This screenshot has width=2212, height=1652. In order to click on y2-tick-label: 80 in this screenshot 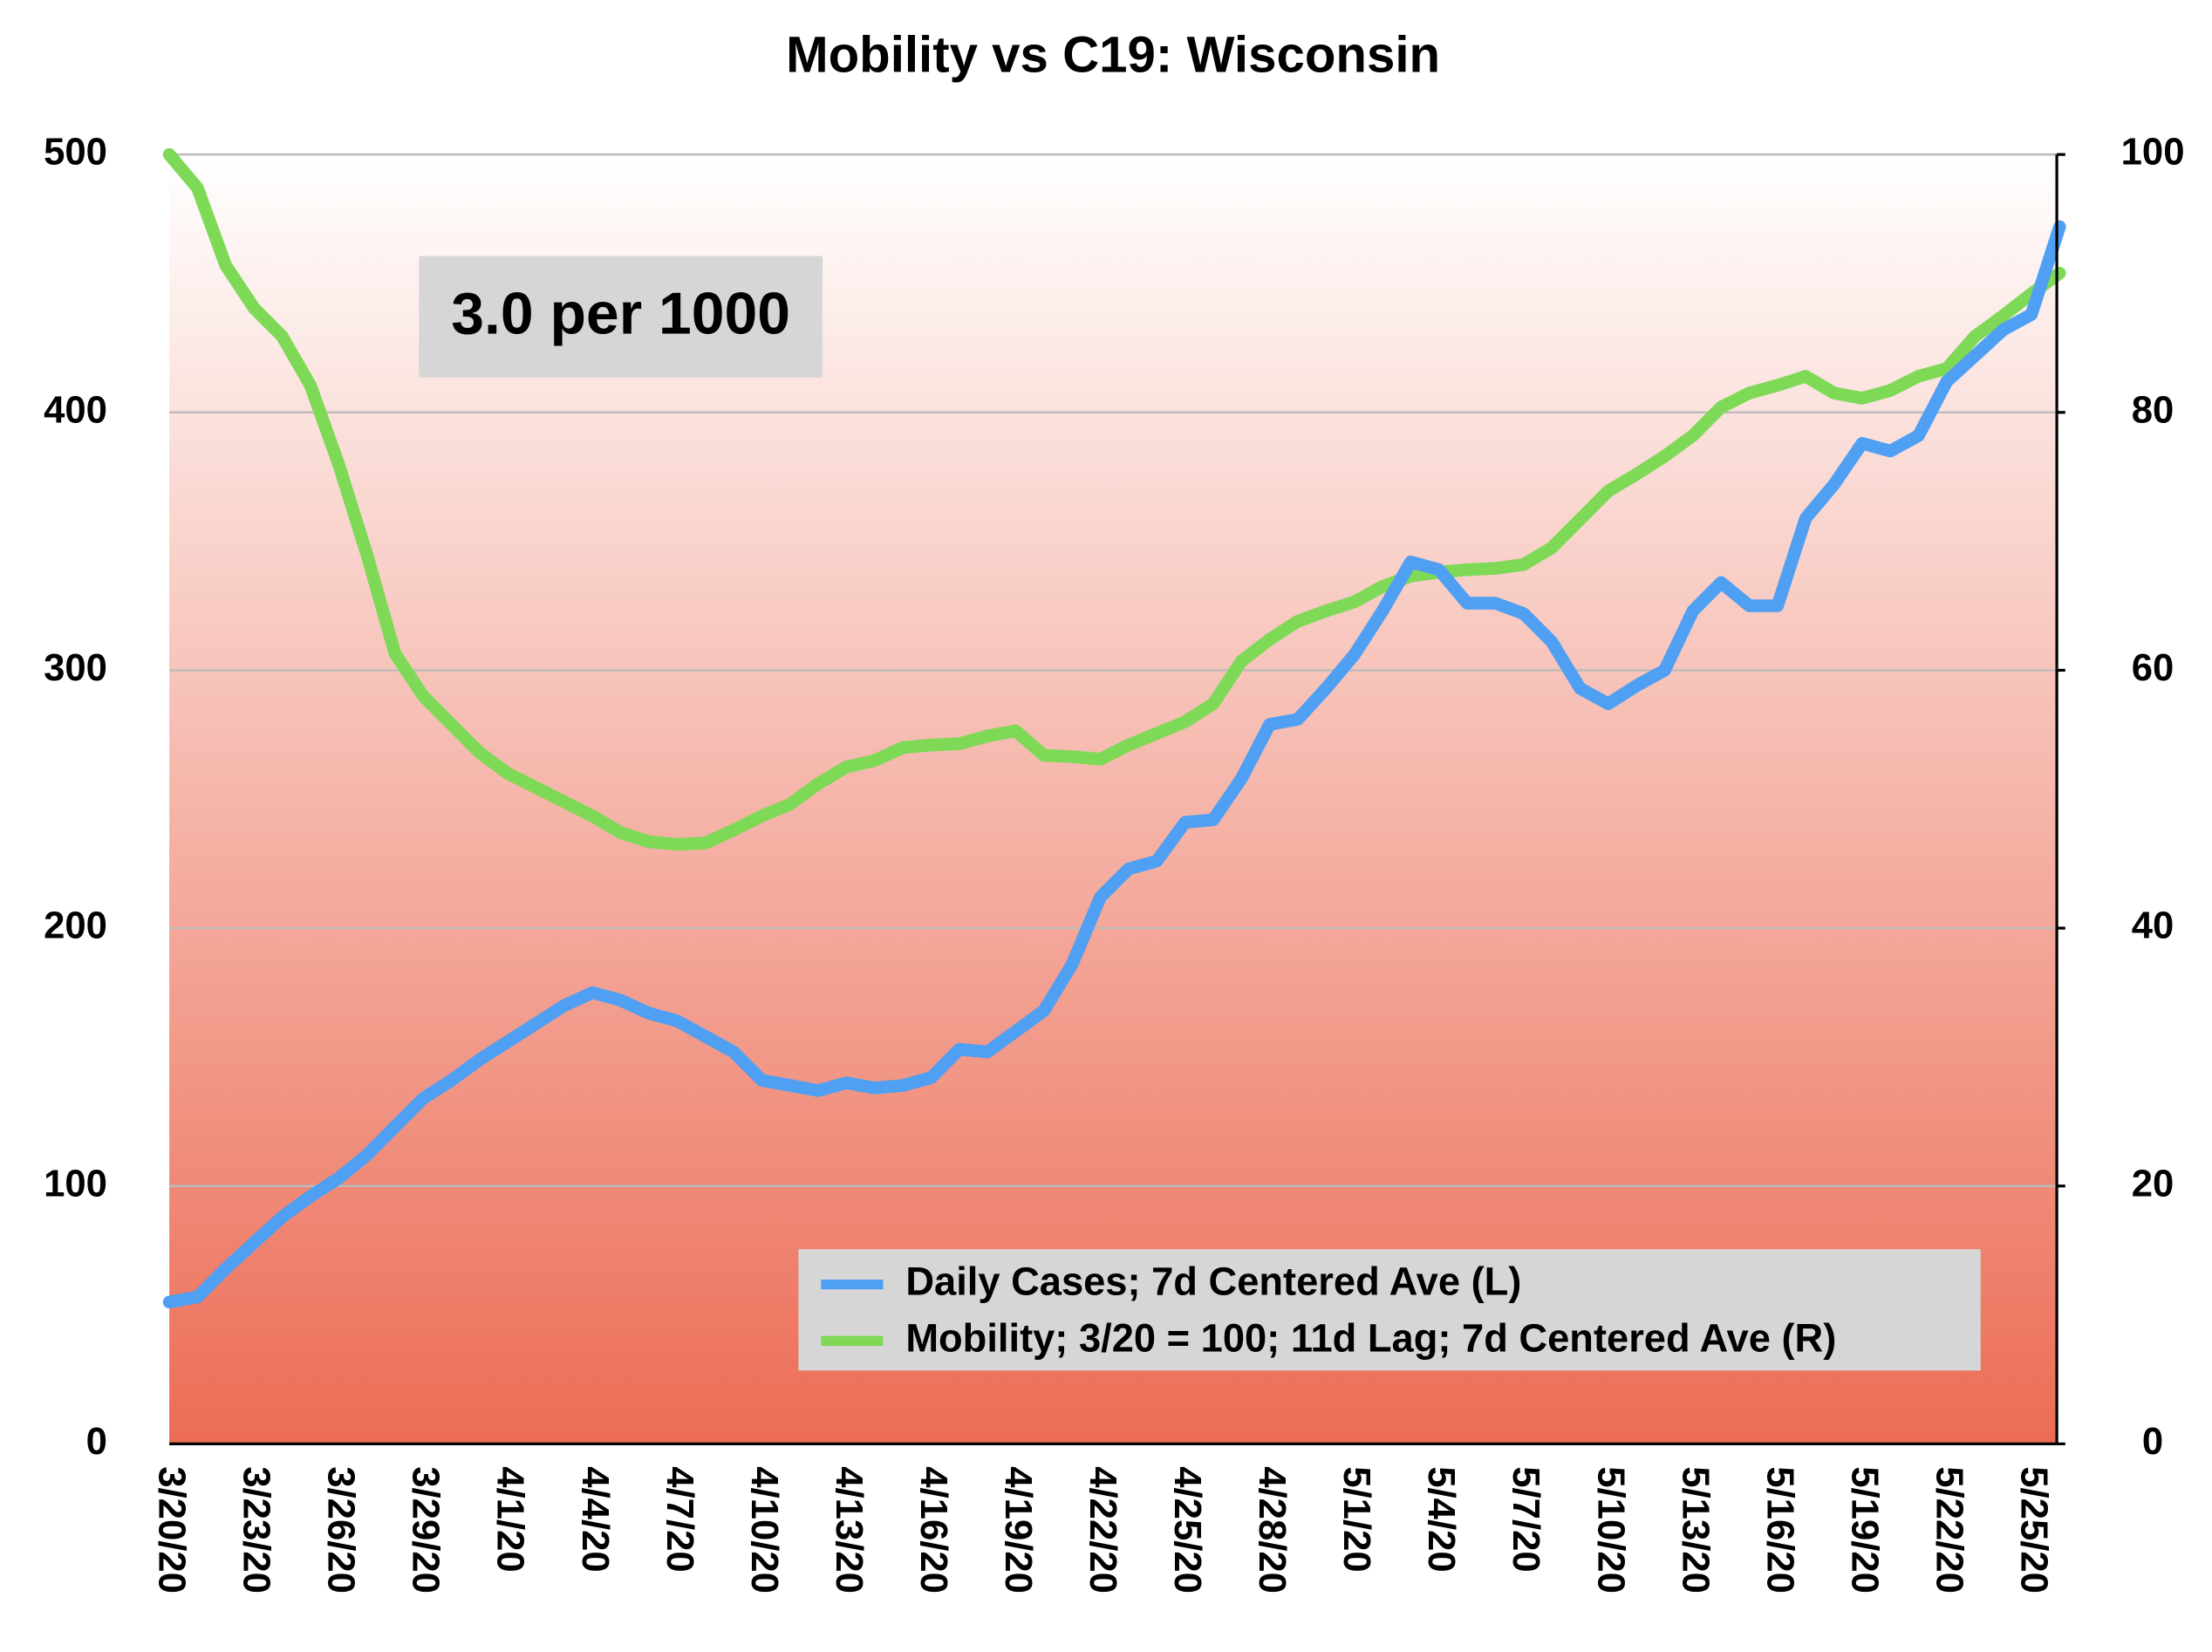, I will do `click(2153, 409)`.